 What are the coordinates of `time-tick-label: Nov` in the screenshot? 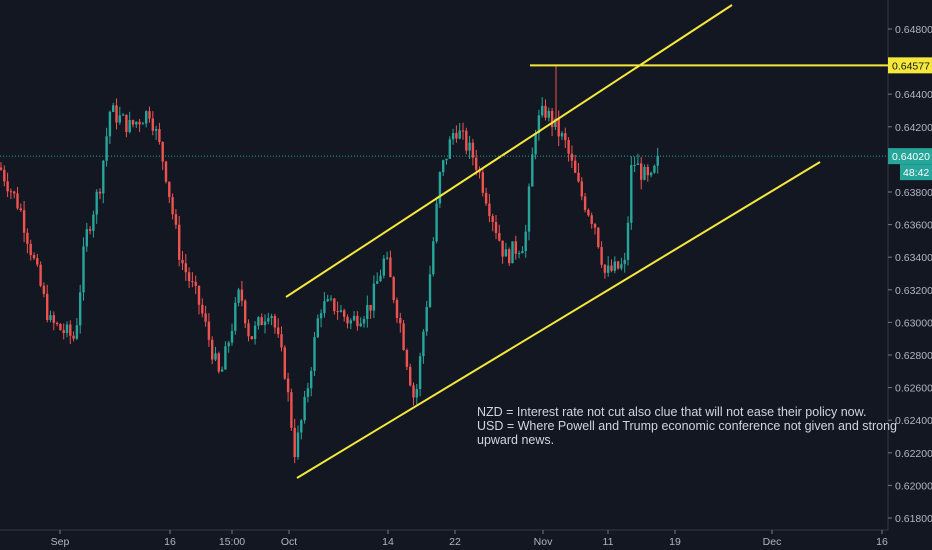 It's located at (543, 542).